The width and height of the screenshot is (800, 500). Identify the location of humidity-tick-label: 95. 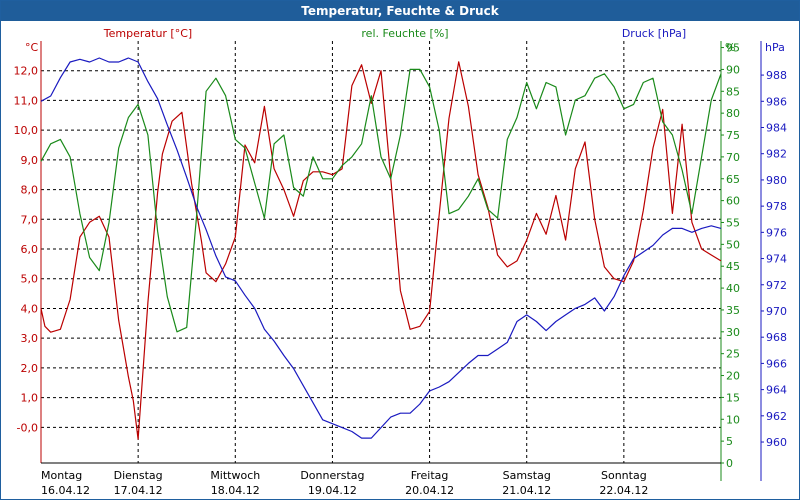
(733, 48).